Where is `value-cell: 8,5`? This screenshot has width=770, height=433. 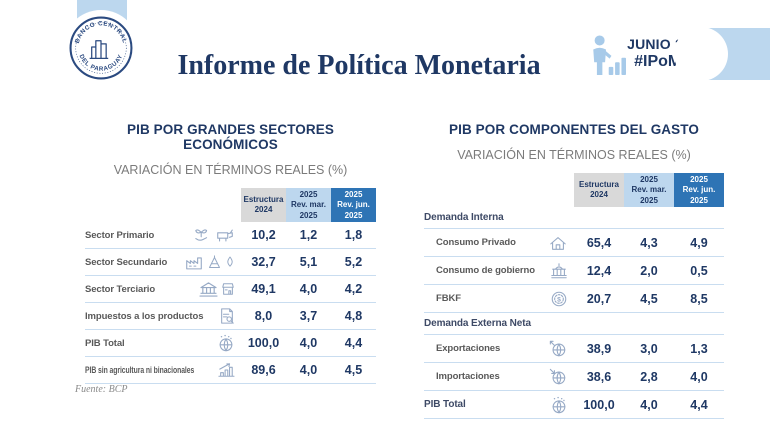
value-cell: 8,5 is located at coordinates (699, 298).